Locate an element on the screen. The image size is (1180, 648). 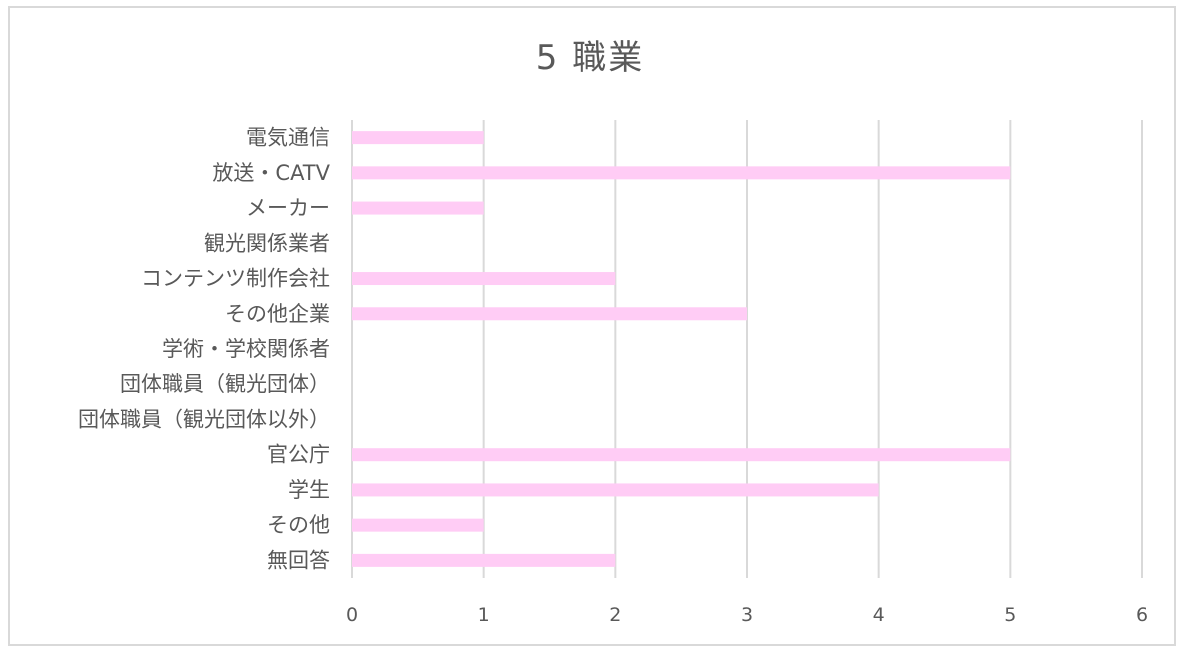
category-label: 学生 is located at coordinates (309, 490).